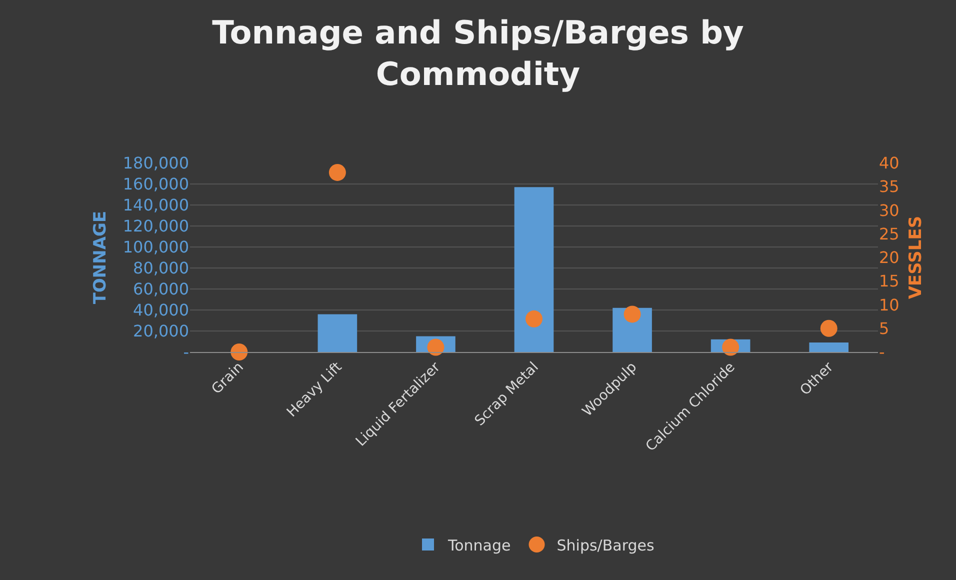 The image size is (956, 580). What do you see at coordinates (889, 304) in the screenshot?
I see `y2-tick-label: 10` at bounding box center [889, 304].